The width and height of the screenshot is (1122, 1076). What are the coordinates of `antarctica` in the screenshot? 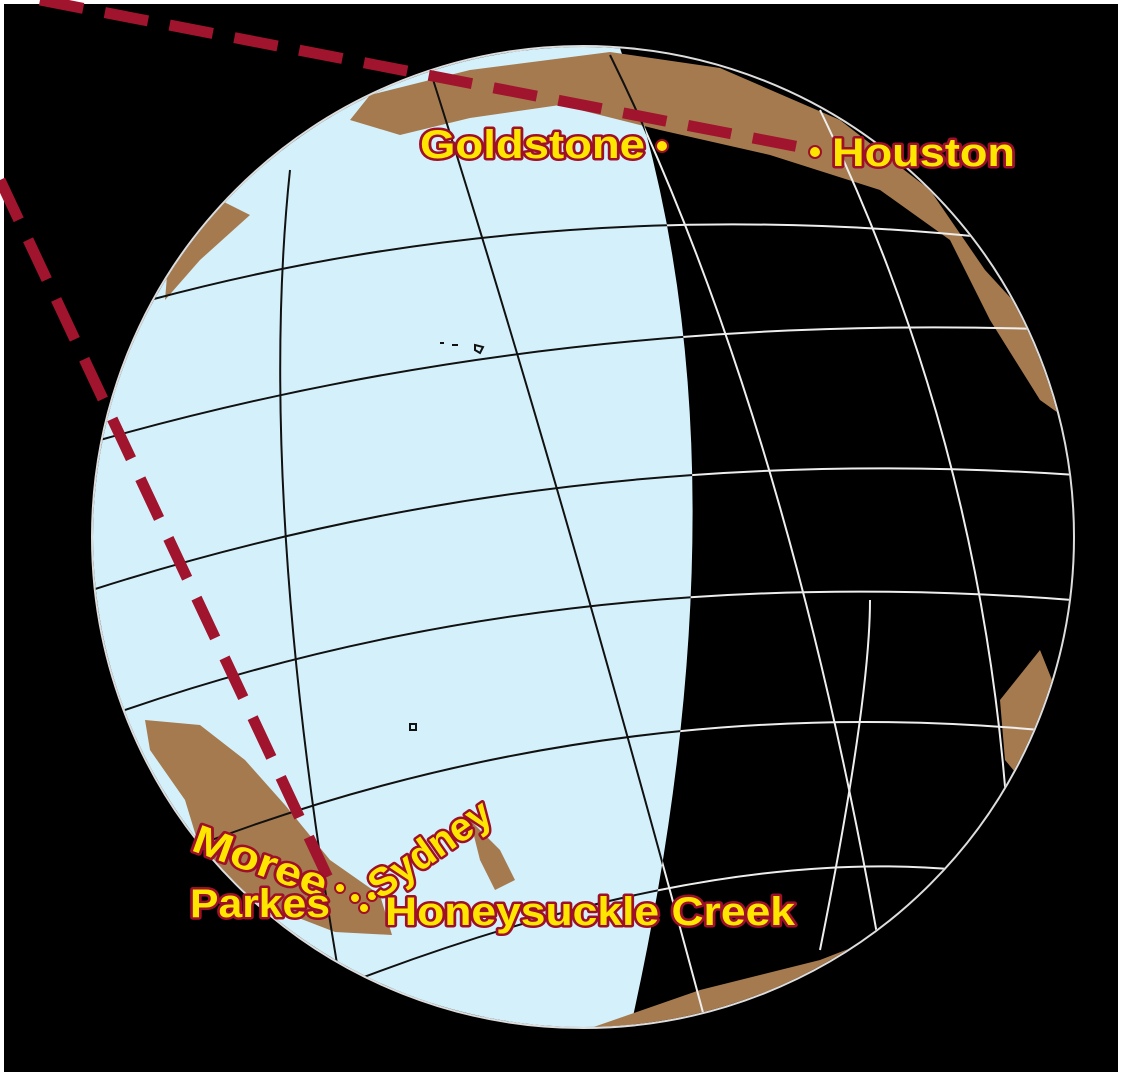 It's located at (747, 976).